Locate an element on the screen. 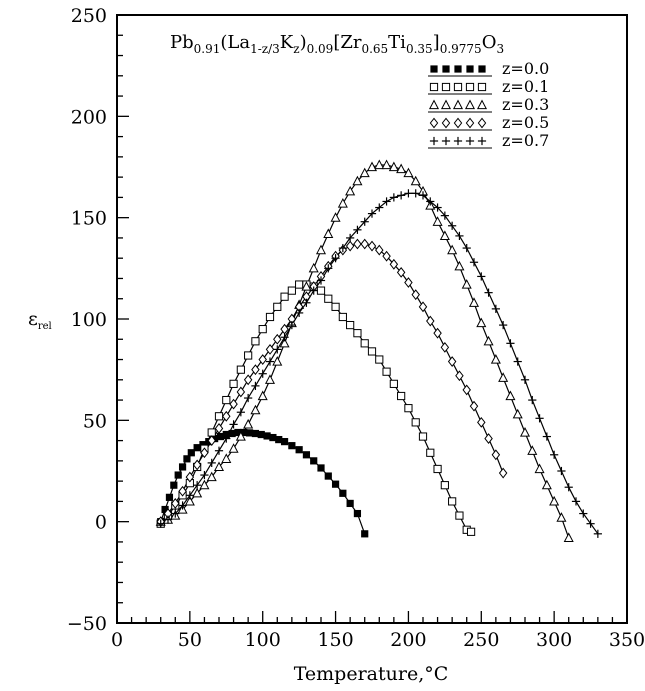  legend-item-z=0.0: z=0.0 is located at coordinates (488, 68).